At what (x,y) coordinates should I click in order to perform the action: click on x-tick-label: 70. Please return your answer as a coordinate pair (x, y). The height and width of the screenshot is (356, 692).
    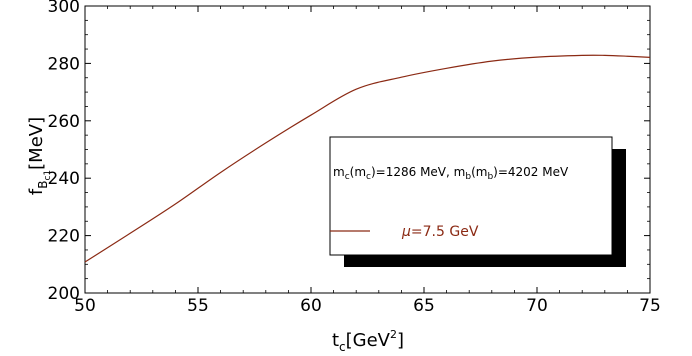
    Looking at the image, I should click on (537, 306).